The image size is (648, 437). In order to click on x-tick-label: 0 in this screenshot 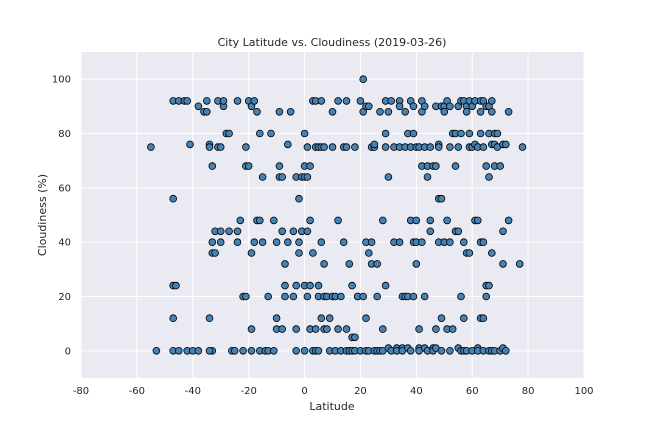, I will do `click(304, 391)`.